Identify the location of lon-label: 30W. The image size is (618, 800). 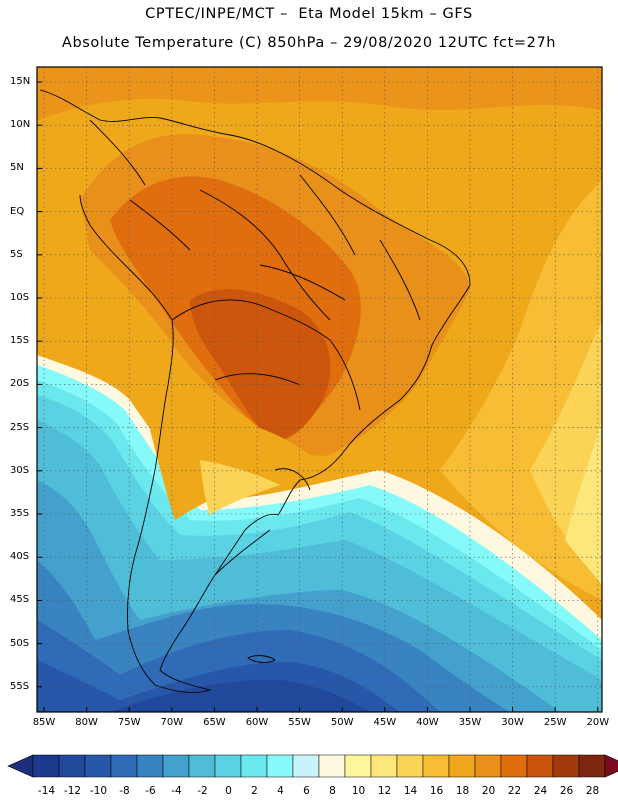
(512, 722).